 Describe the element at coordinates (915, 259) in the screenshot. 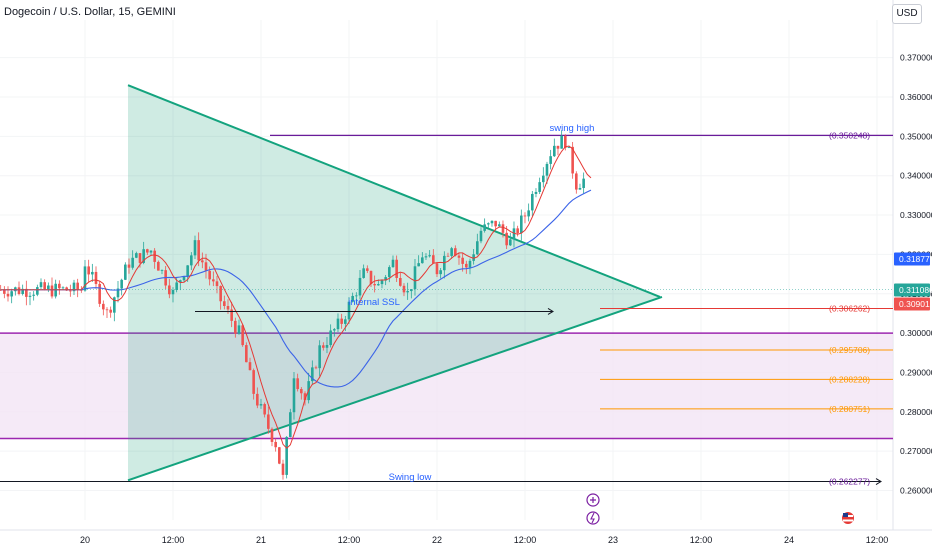

I see `blue-ma-price-tag: 0.318777` at that location.